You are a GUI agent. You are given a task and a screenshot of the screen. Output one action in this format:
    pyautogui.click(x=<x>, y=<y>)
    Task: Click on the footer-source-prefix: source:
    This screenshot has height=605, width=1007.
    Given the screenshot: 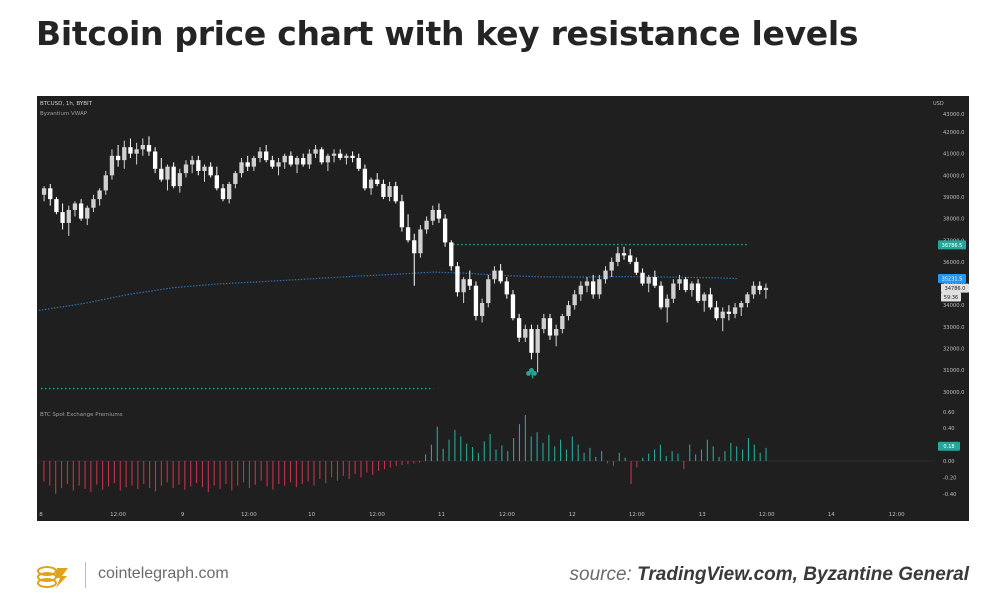 What is the action you would take?
    pyautogui.click(x=600, y=574)
    